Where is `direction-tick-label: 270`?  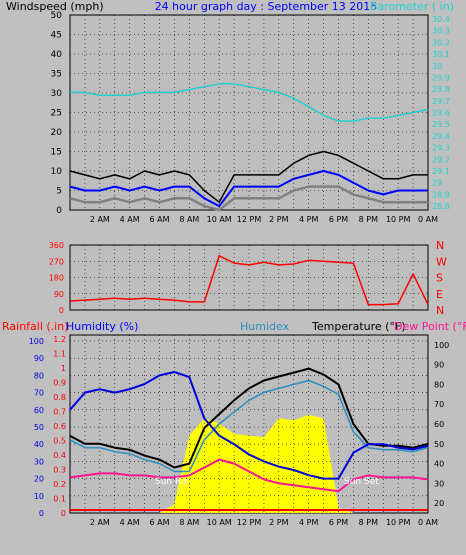
direction-tick-label: 270 is located at coordinates (56, 261).